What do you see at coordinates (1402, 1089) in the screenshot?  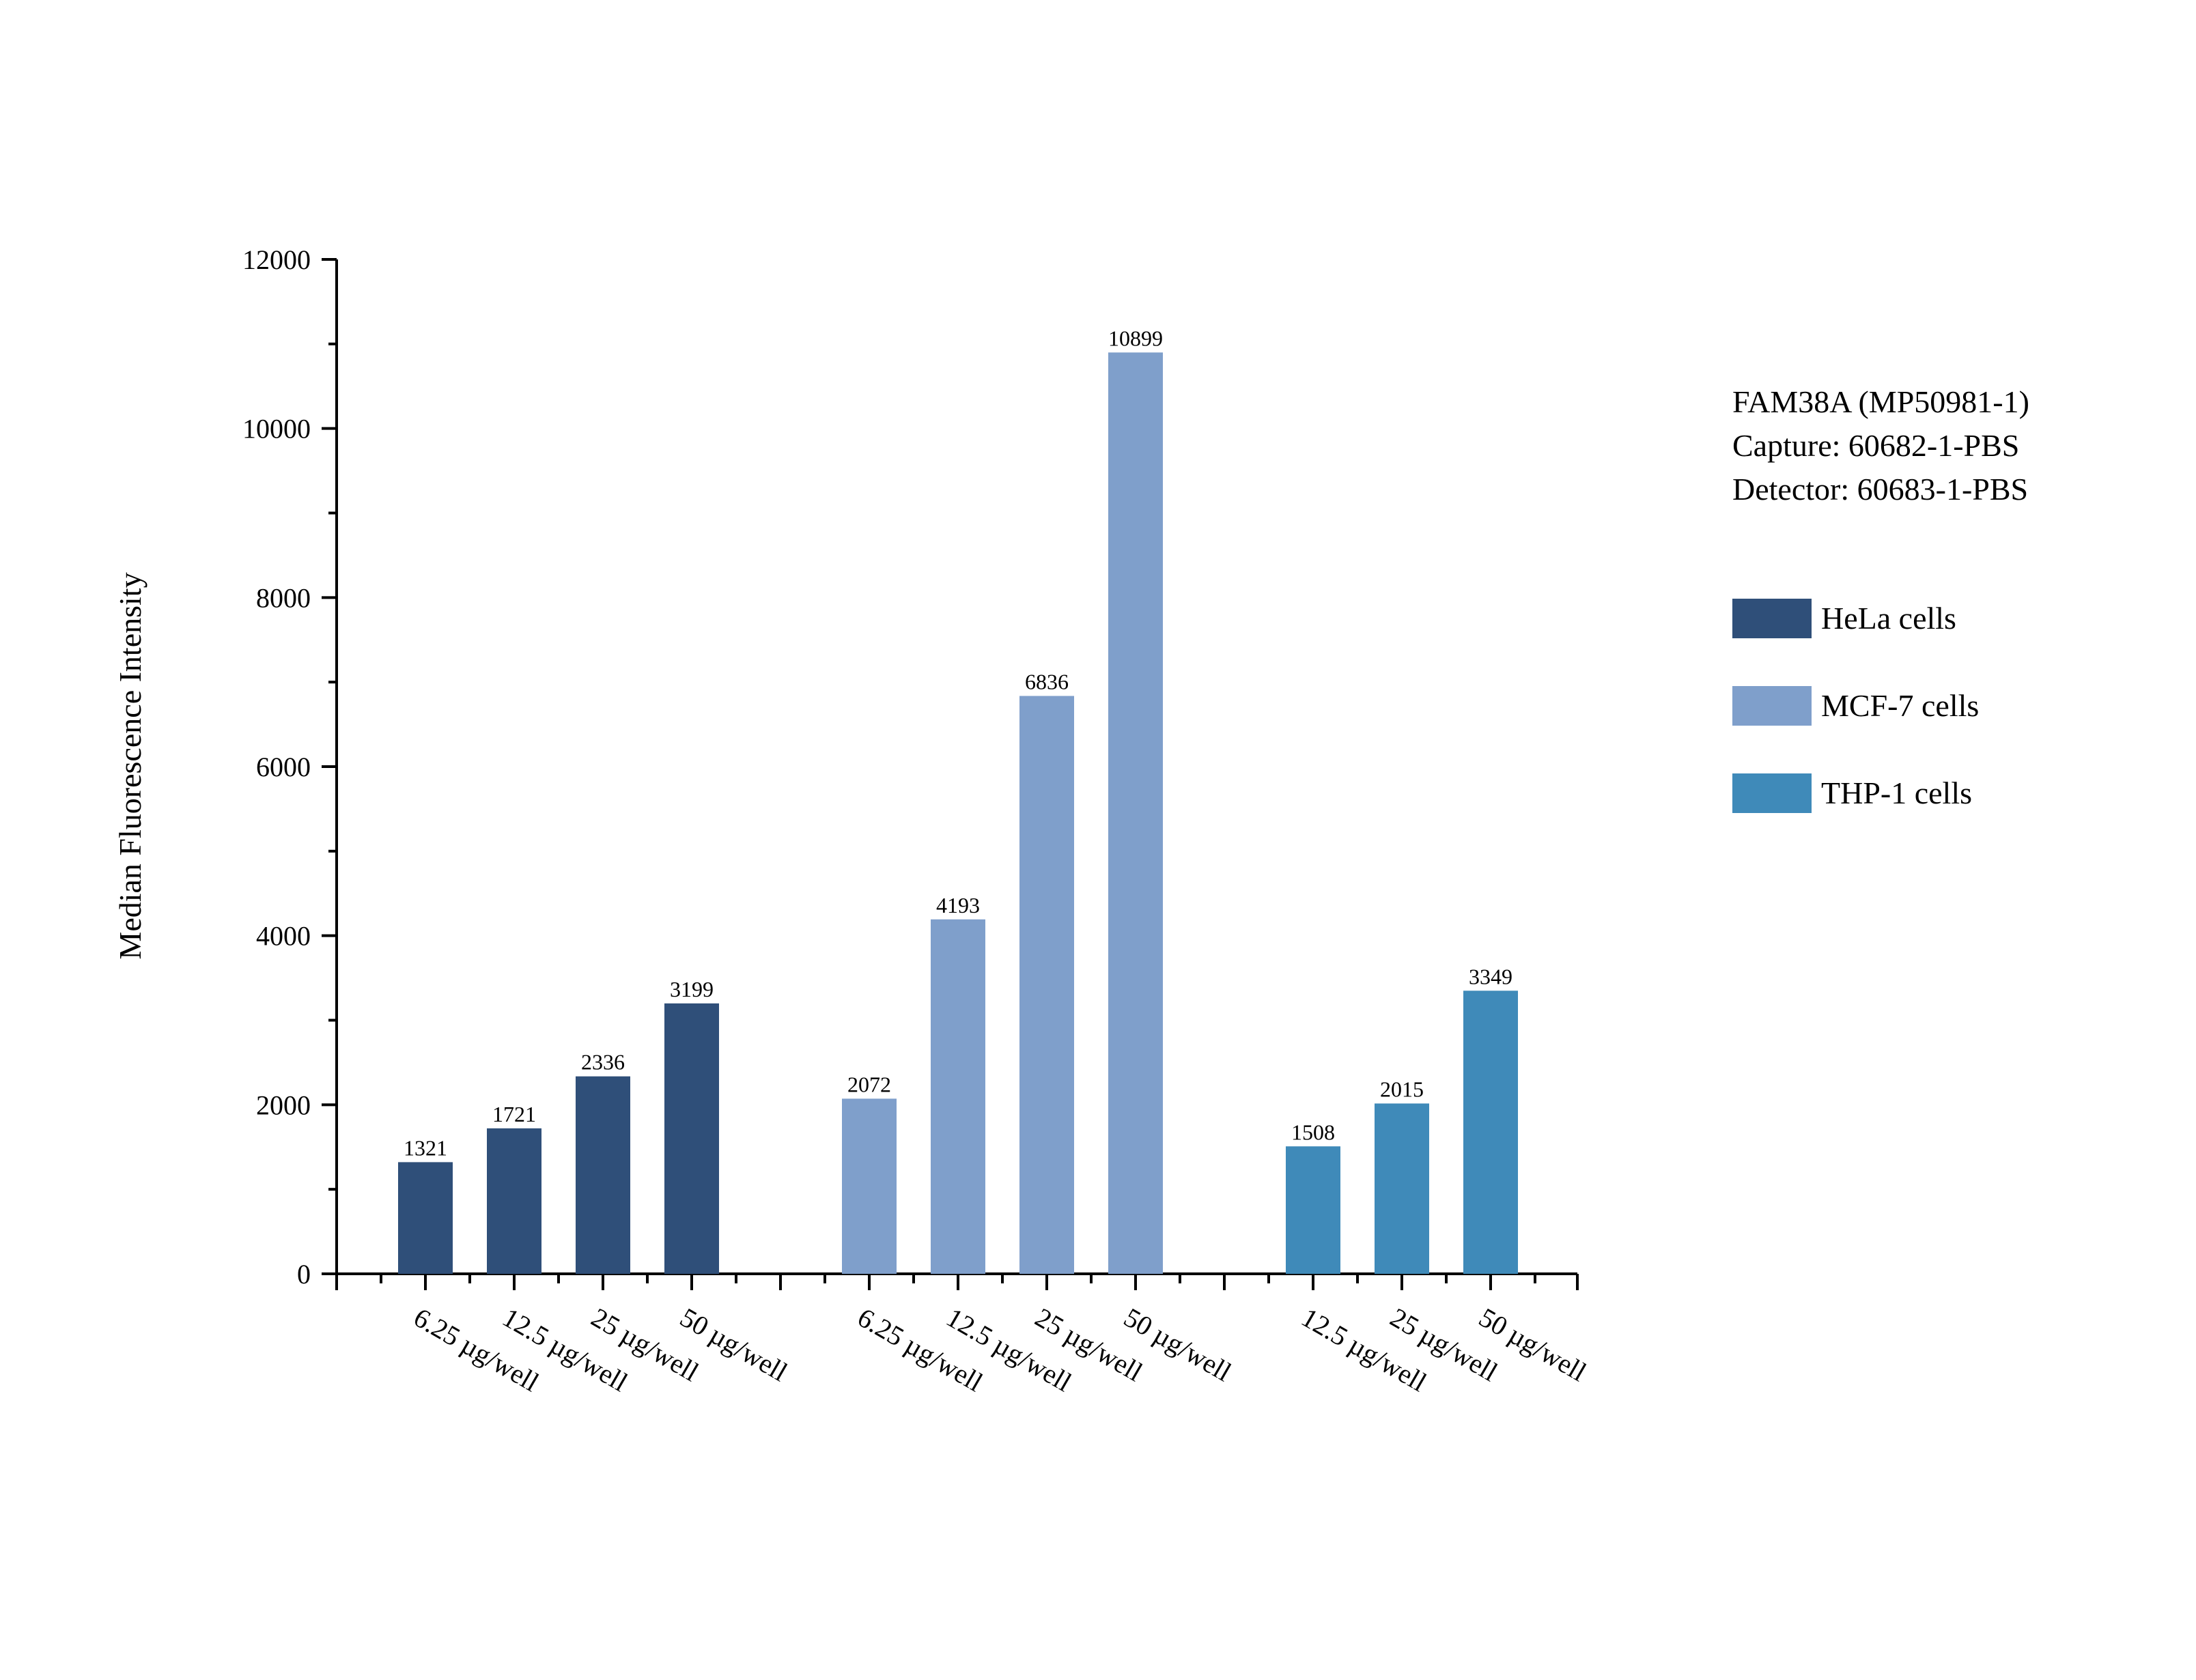 I see `bar-value-label: 2015` at bounding box center [1402, 1089].